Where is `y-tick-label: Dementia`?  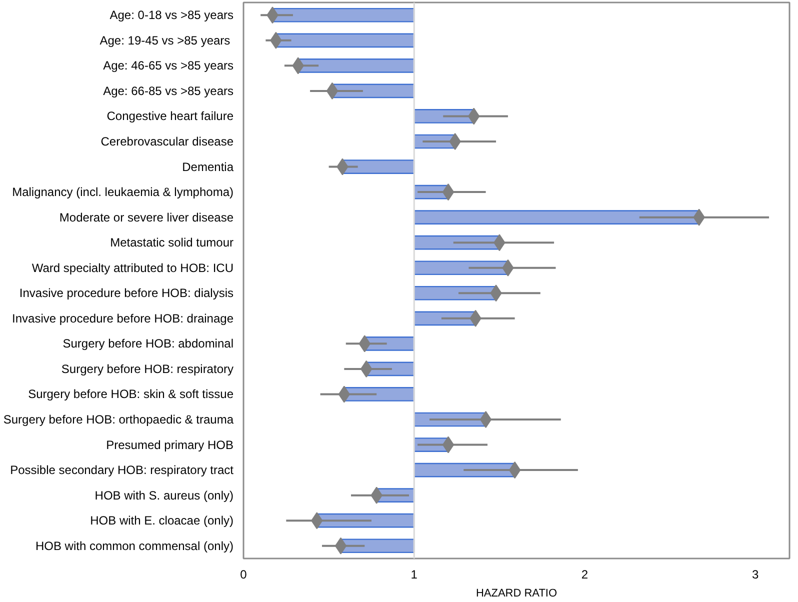 y-tick-label: Dementia is located at coordinates (208, 167).